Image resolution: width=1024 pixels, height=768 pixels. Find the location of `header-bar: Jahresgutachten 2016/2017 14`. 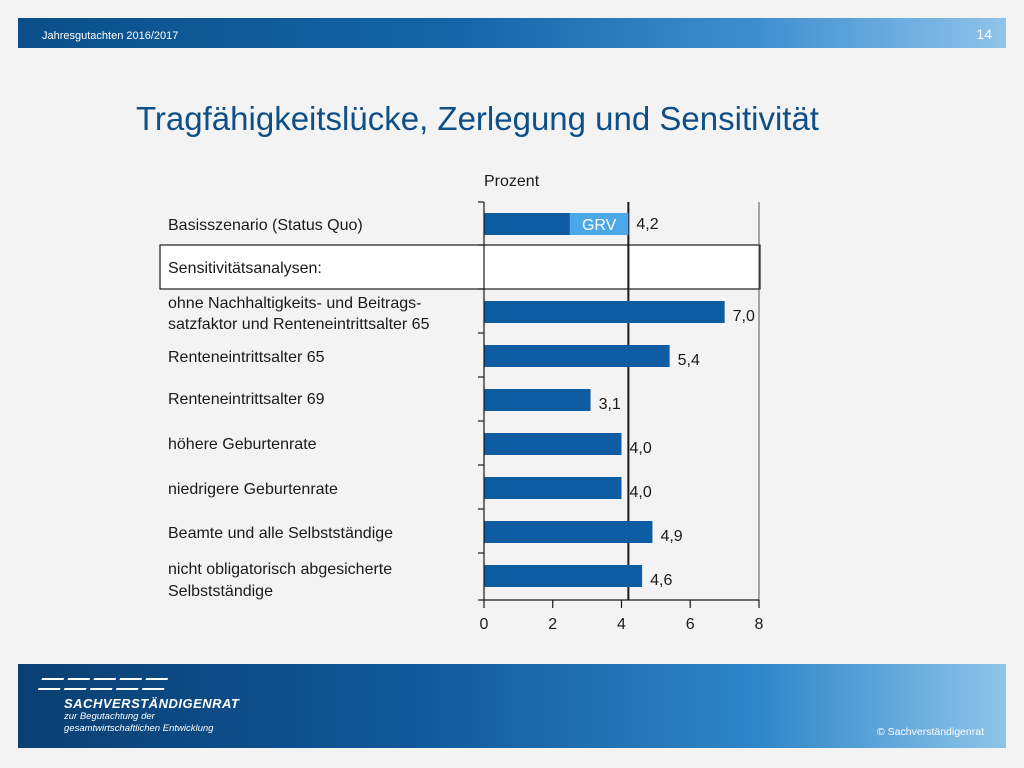

header-bar: Jahresgutachten 2016/2017 14 is located at coordinates (512, 33).